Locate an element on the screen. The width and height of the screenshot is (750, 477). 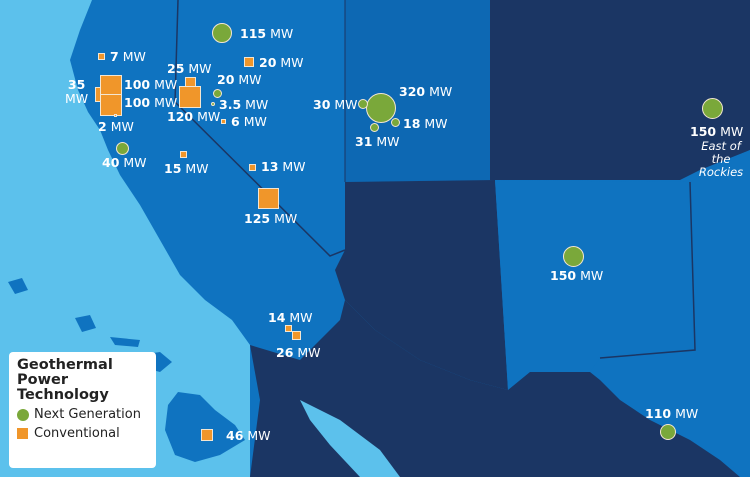
legend-title-line: Geothermal is located at coordinates (65, 365).